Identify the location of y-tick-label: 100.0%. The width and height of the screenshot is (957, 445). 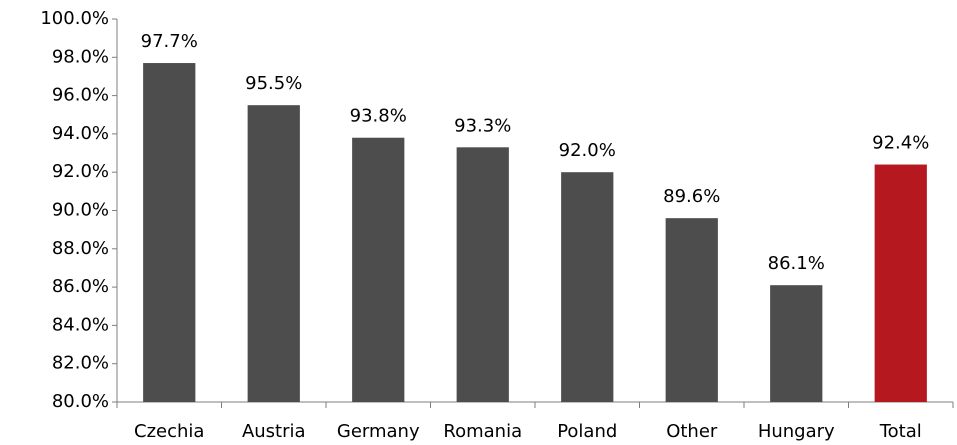
(74, 18).